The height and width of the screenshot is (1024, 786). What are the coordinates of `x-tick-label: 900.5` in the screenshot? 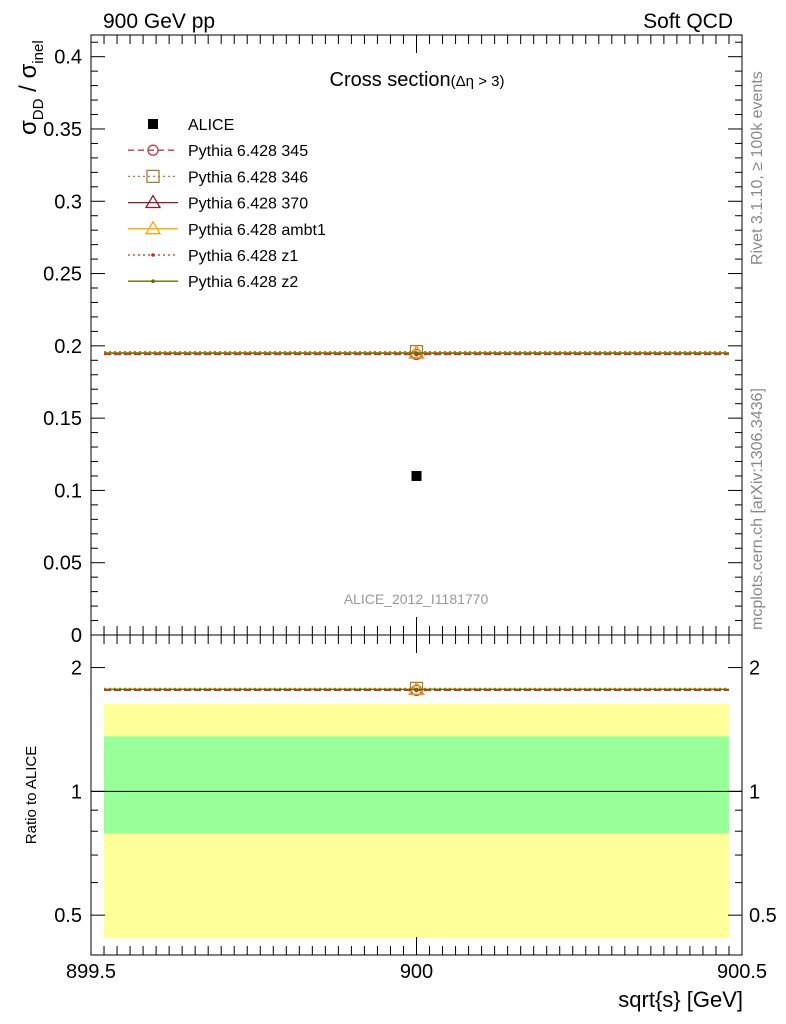 It's located at (742, 972).